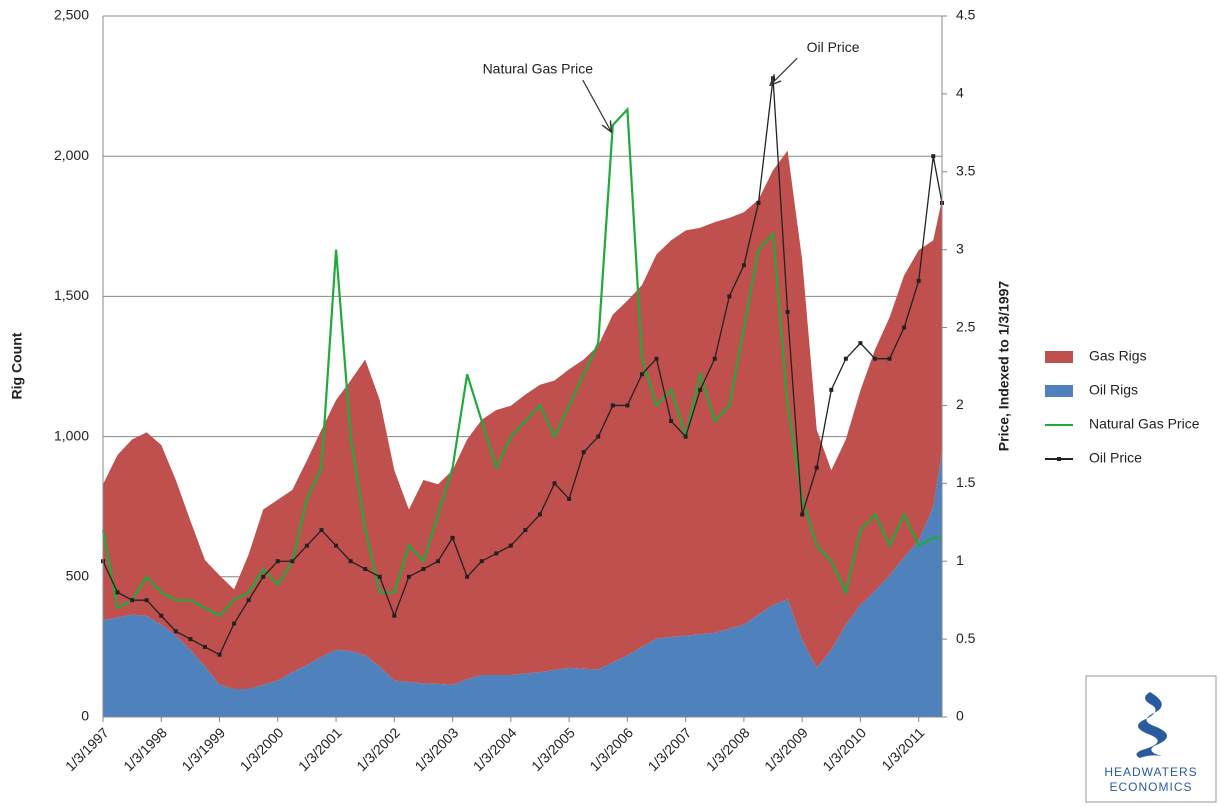 The width and height of the screenshot is (1228, 807). What do you see at coordinates (1115, 458) in the screenshot?
I see `legend-label: Oil Price` at bounding box center [1115, 458].